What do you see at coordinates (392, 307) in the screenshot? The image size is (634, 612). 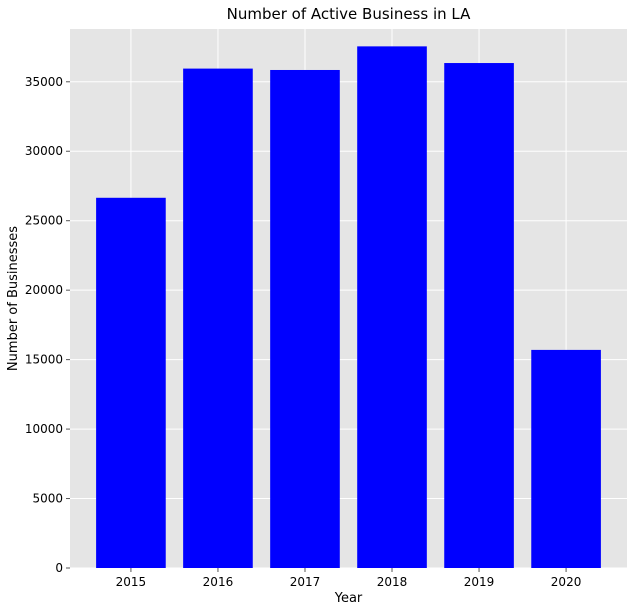 I see `bar-2018` at bounding box center [392, 307].